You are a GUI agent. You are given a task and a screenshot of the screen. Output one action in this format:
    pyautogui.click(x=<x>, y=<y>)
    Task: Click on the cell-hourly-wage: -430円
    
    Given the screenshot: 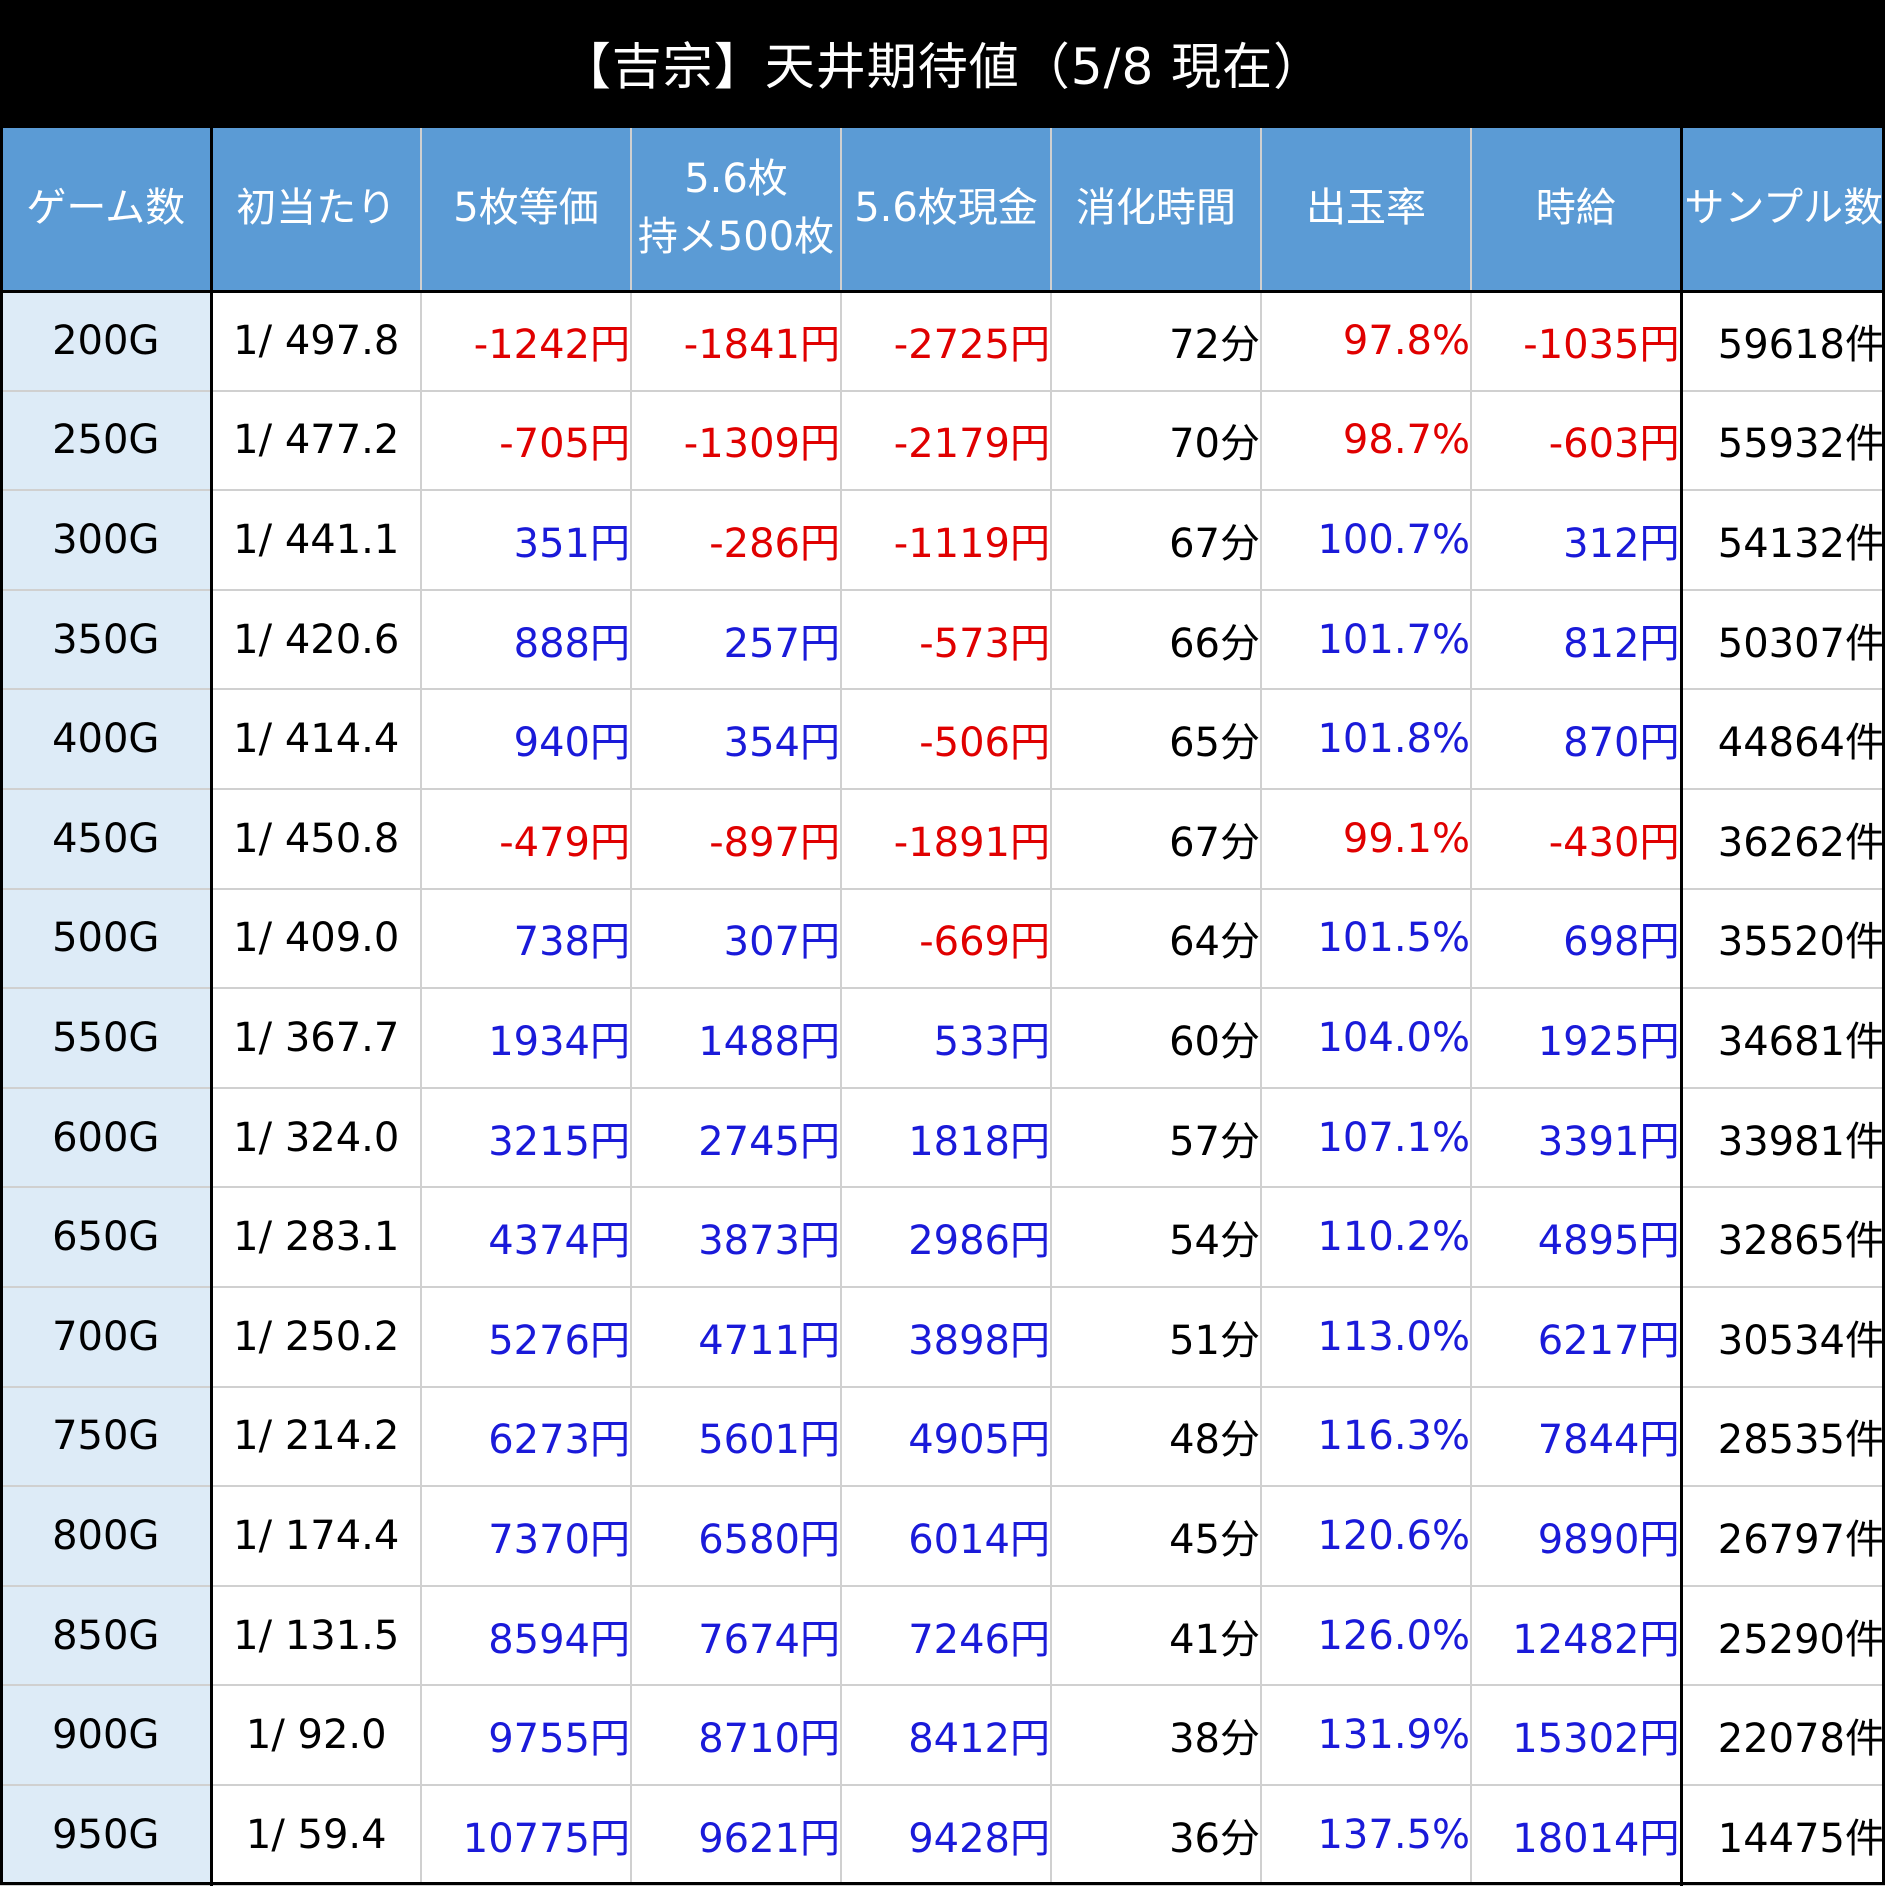 What is the action you would take?
    pyautogui.click(x=1576, y=838)
    